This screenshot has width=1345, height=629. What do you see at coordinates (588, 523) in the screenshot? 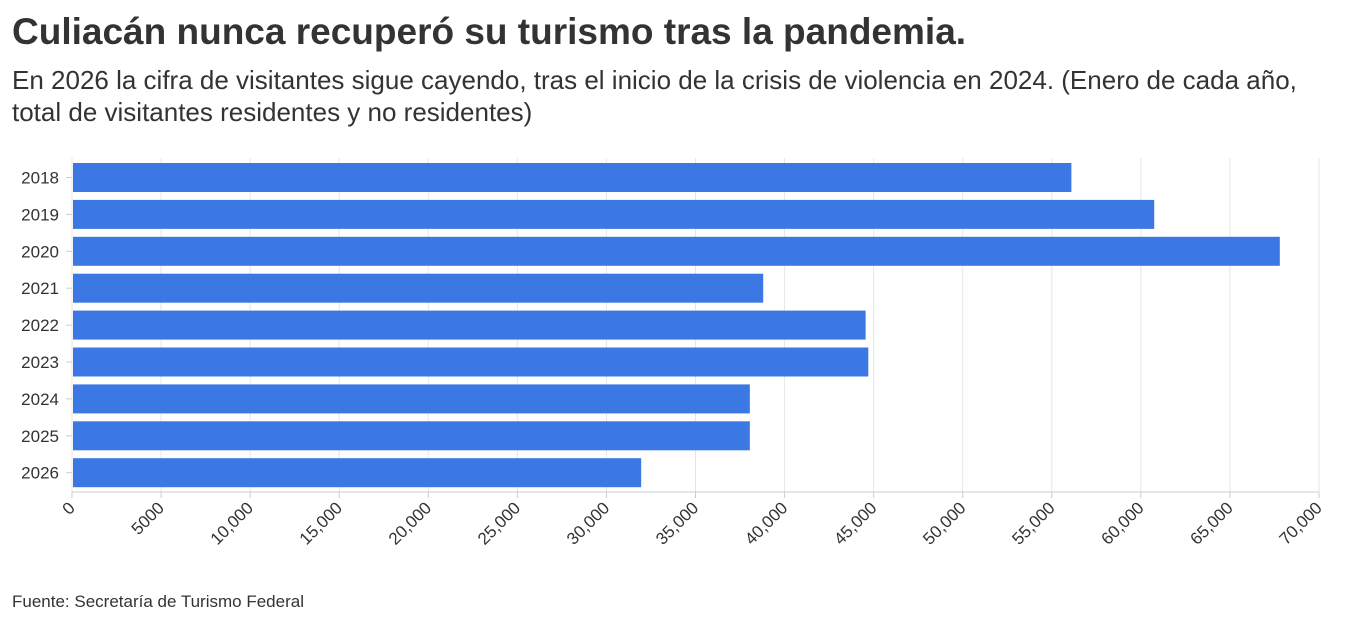
I see `x-tick-label: 30,000` at bounding box center [588, 523].